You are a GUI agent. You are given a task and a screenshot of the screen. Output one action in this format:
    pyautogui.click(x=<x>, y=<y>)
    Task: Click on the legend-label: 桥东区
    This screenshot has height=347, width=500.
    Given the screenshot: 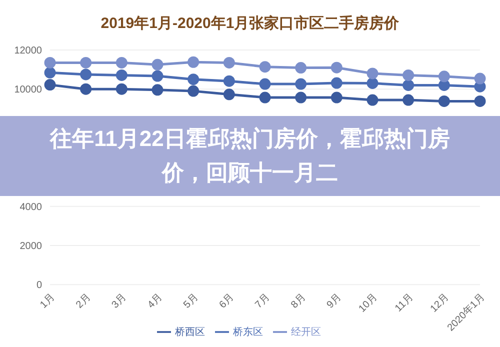 What is the action you would take?
    pyautogui.click(x=248, y=332)
    